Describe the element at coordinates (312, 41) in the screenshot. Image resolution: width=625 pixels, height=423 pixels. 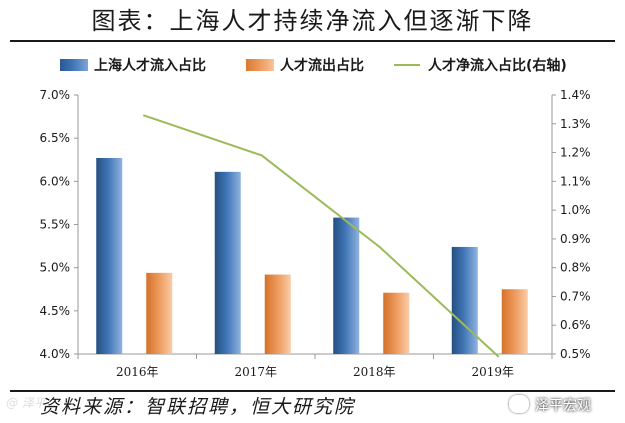
I see `title-rule` at that location.